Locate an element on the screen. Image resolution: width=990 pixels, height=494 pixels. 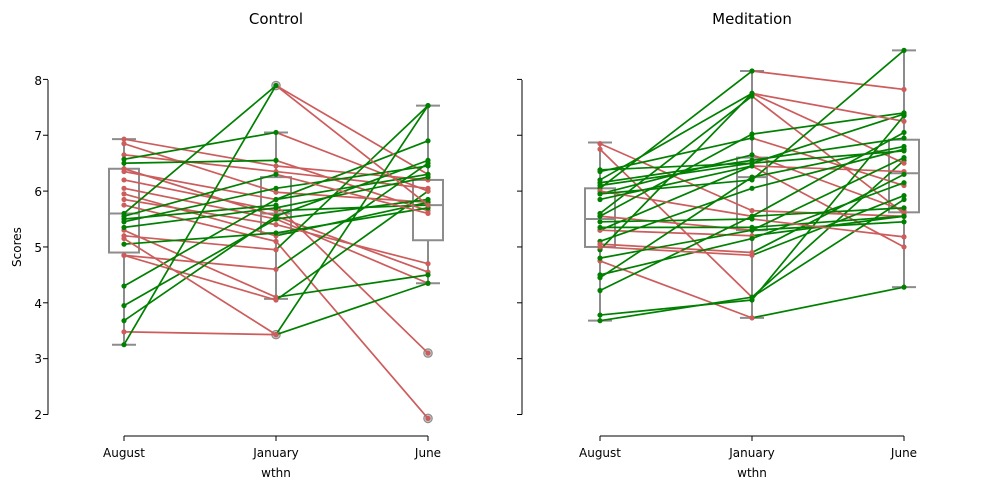
y-tick-label: 3 is located at coordinates (38, 359).